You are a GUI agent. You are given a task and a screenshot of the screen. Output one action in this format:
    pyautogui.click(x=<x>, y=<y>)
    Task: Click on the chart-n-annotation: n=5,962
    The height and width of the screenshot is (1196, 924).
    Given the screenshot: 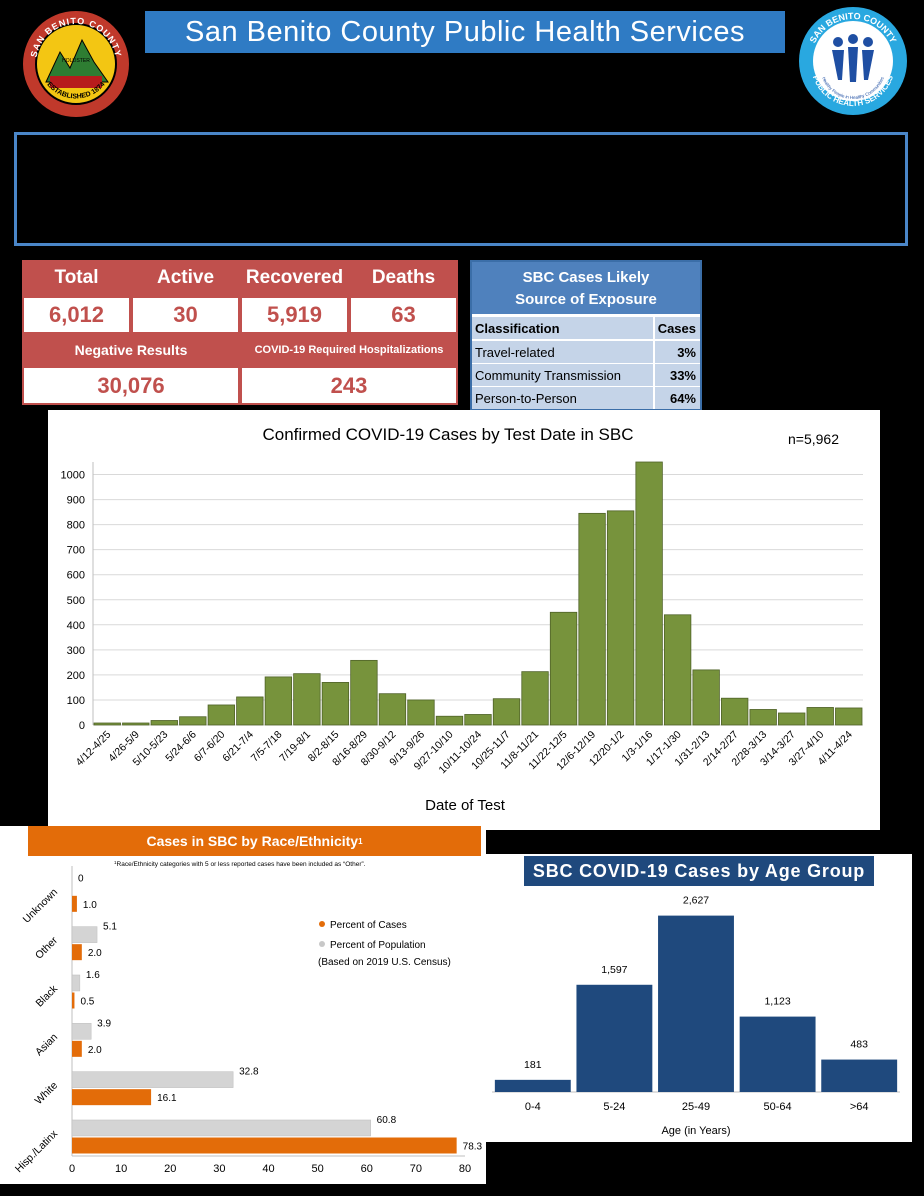 What is the action you would take?
    pyautogui.click(x=813, y=439)
    